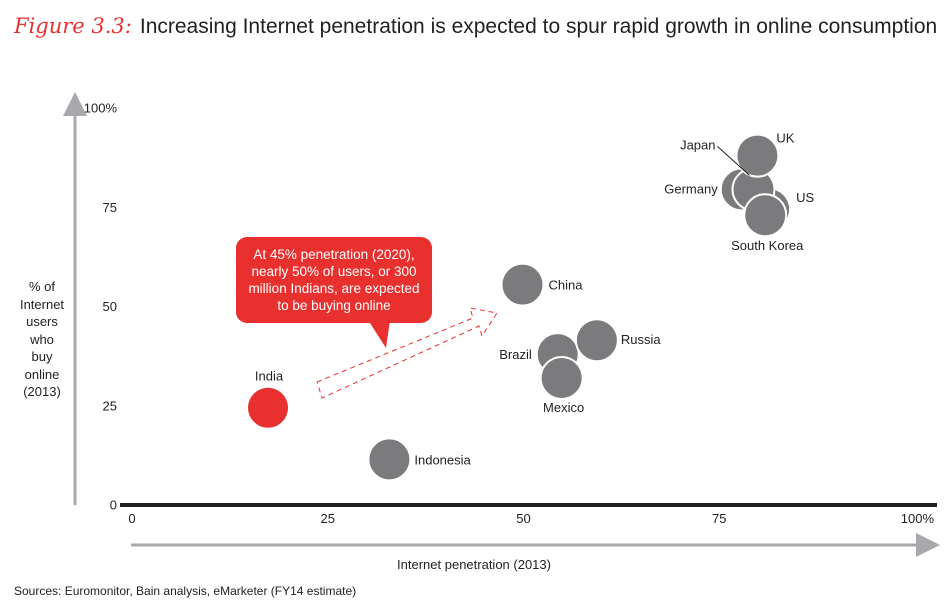 Image resolution: width=950 pixels, height=613 pixels. What do you see at coordinates (269, 376) in the screenshot?
I see `point-label: India` at bounding box center [269, 376].